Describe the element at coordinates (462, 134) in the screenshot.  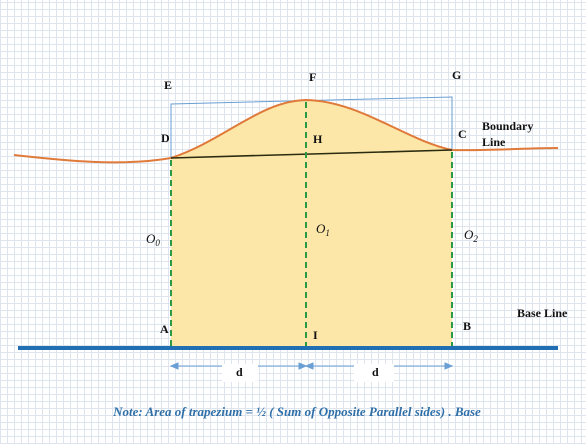
I see `point-c: C` at that location.